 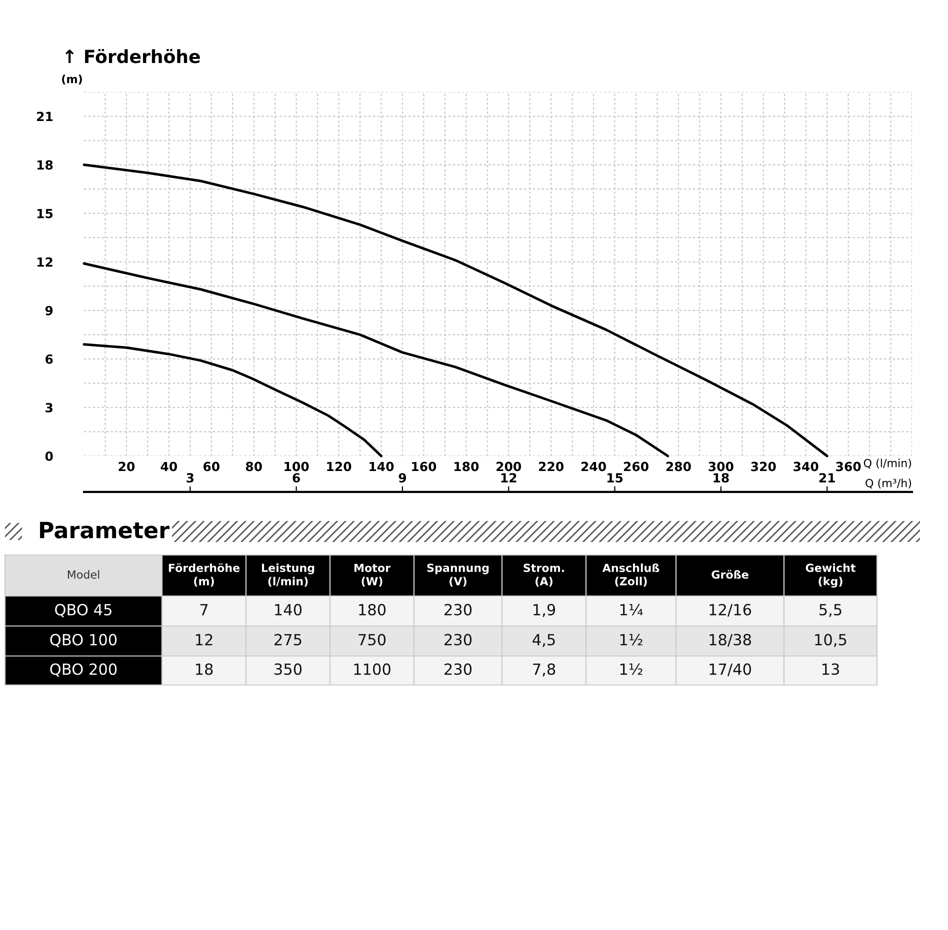 What do you see at coordinates (190, 478) in the screenshot?
I see `x2-tick-label: 3` at bounding box center [190, 478].